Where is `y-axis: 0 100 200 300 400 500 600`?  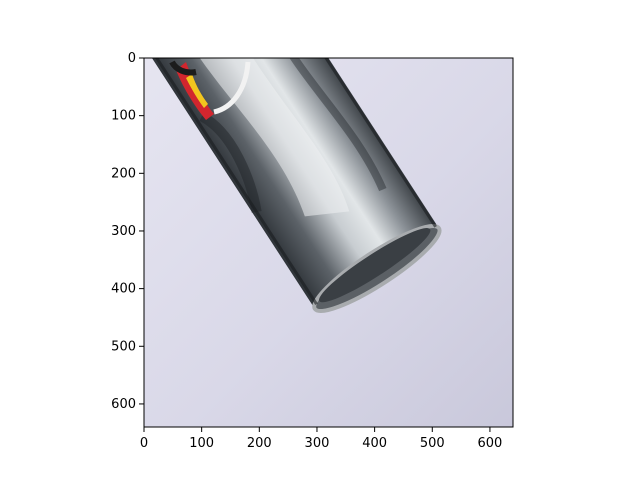 y-axis: 0 100 200 300 400 500 600 is located at coordinates (127, 231).